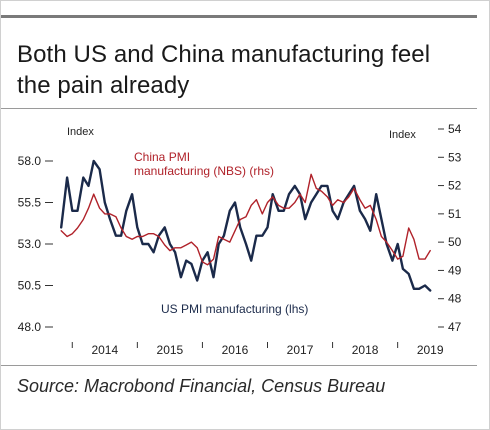  I want to click on right-tick-label: 53, so click(455, 157).